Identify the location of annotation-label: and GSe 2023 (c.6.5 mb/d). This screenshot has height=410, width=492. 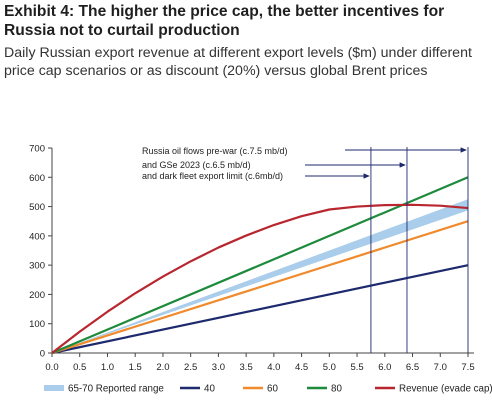
(196, 165).